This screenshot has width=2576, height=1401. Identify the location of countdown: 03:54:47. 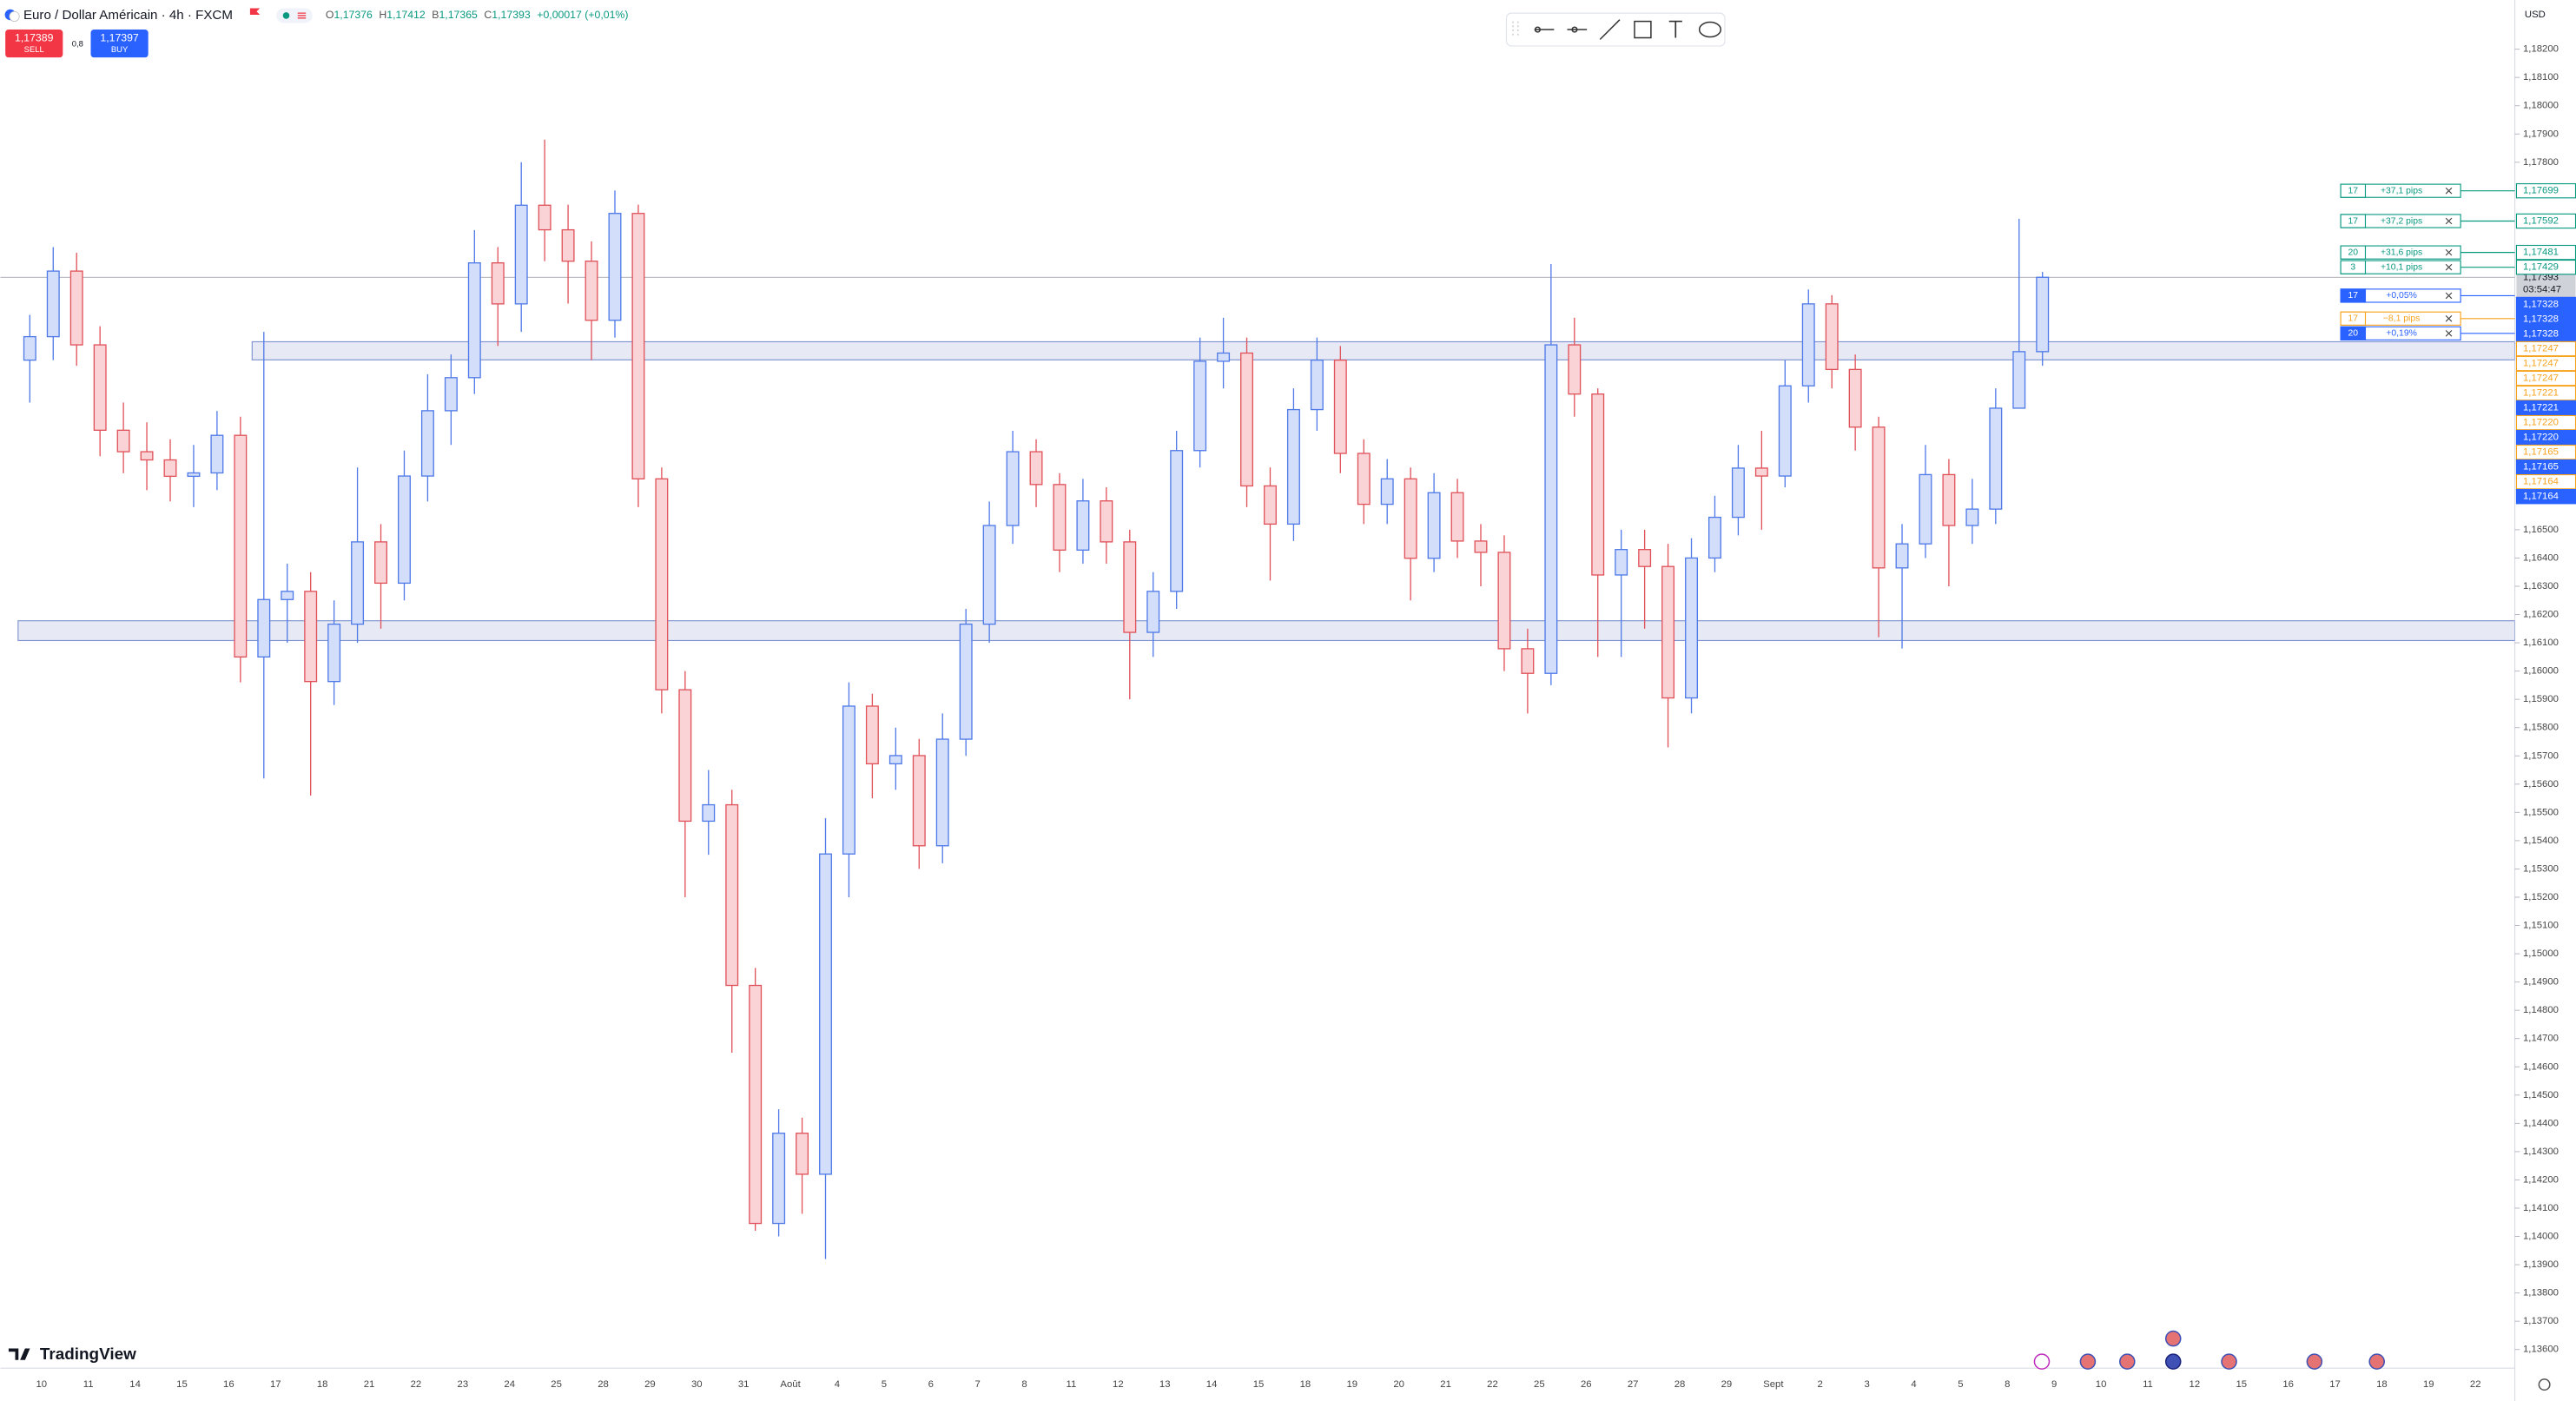
(2542, 289).